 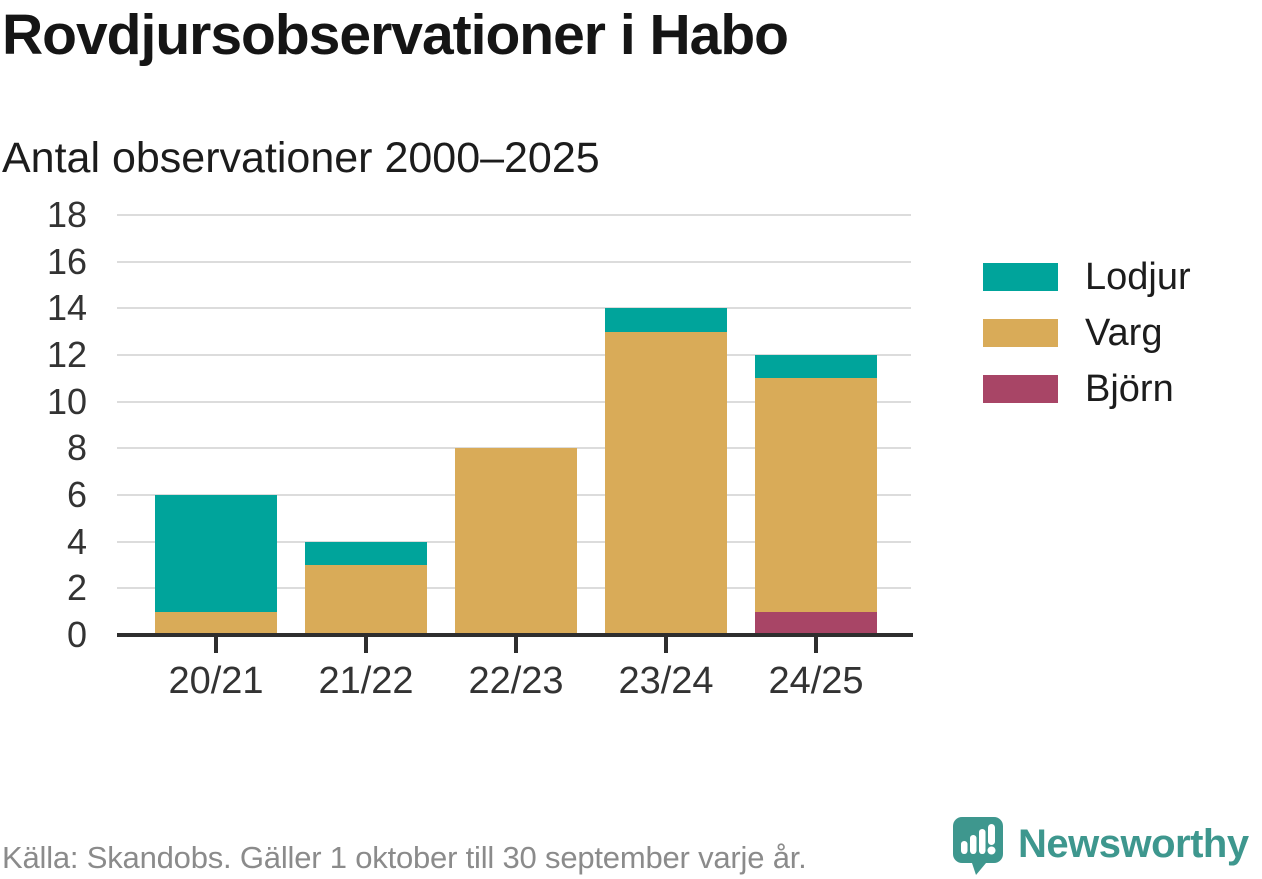 I want to click on y-axis-label-6: 6, so click(x=76, y=494).